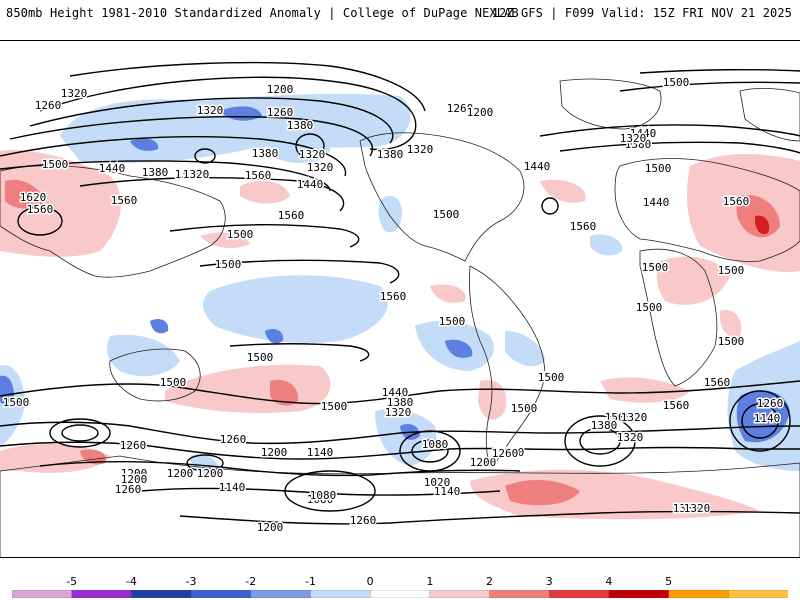 This screenshot has height=600, width=800. What do you see at coordinates (370, 581) in the screenshot?
I see `colorbar-tick-label: 0` at bounding box center [370, 581].